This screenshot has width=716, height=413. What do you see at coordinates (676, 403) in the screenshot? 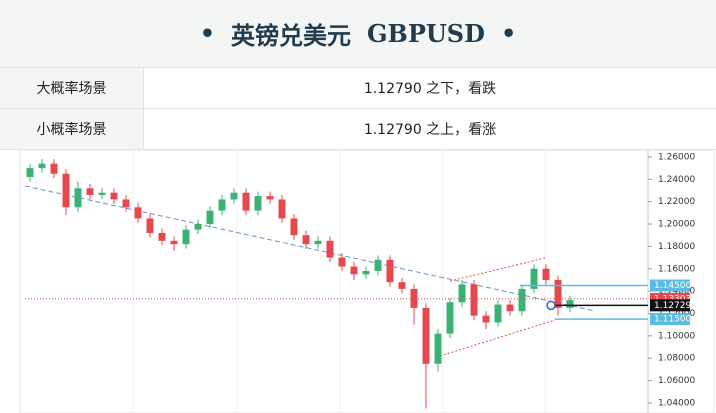
I see `y-tick-label: 1.04000` at bounding box center [676, 403].